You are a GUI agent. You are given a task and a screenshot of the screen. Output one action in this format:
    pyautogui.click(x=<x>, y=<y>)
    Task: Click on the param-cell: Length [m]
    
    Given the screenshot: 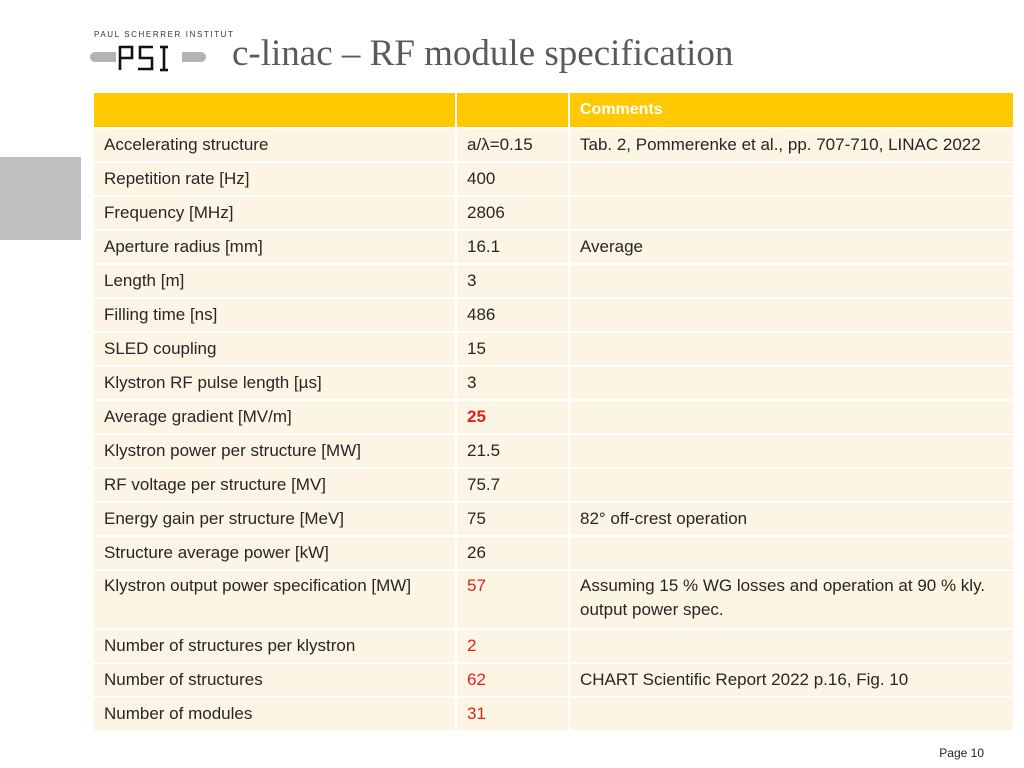 What is the action you would take?
    pyautogui.click(x=275, y=281)
    